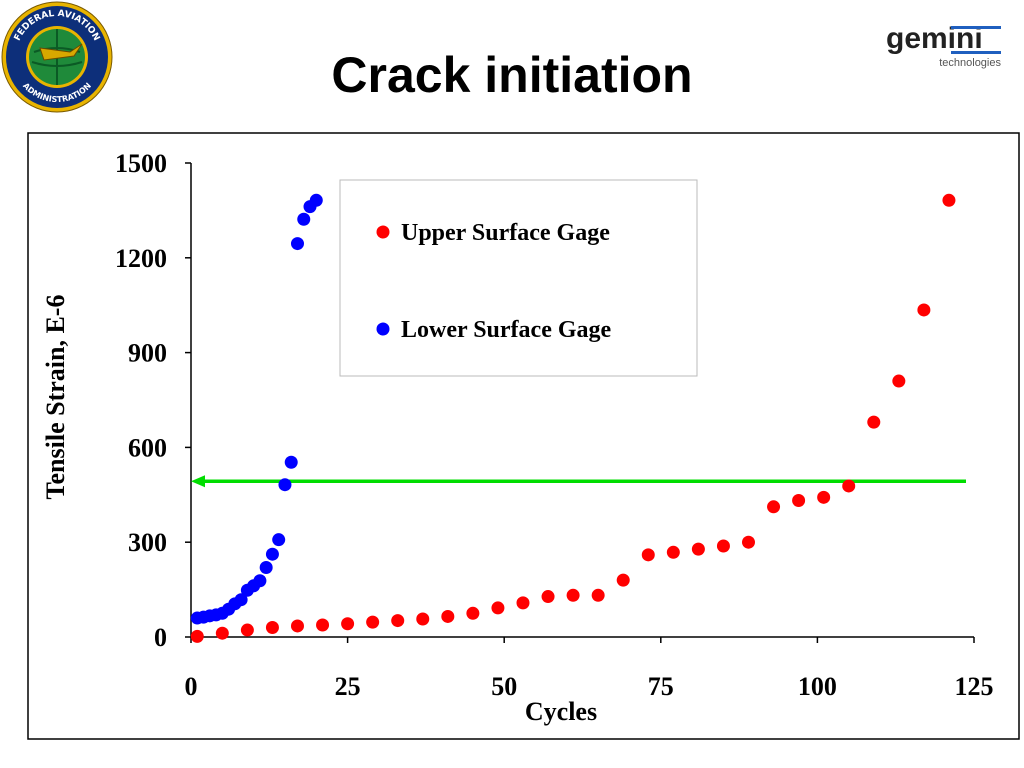 The image size is (1024, 768). What do you see at coordinates (147, 353) in the screenshot?
I see `y-tick-label: 900` at bounding box center [147, 353].